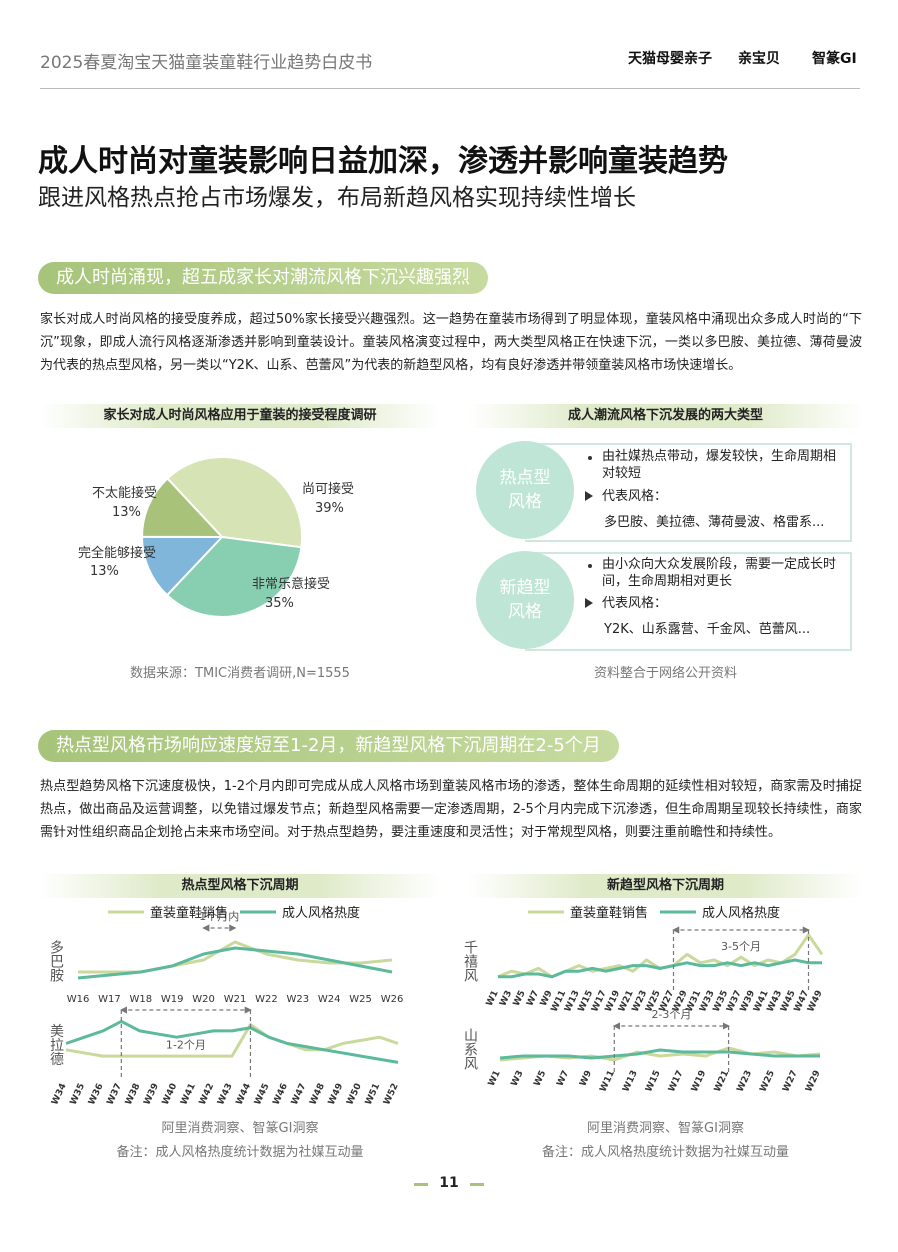 The image size is (898, 1252). Describe the element at coordinates (525, 600) in the screenshot. I see `type-circle: 新趋型 风格` at that location.